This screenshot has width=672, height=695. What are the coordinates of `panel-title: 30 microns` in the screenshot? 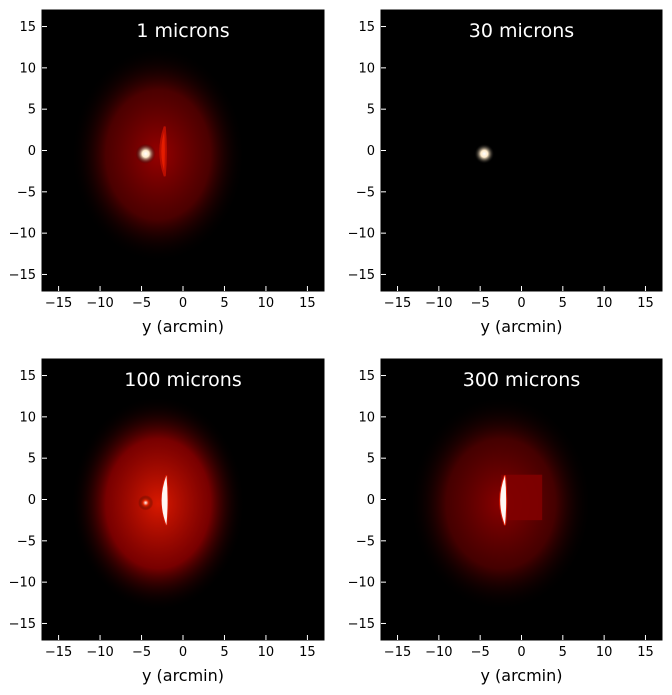 It's located at (521, 31).